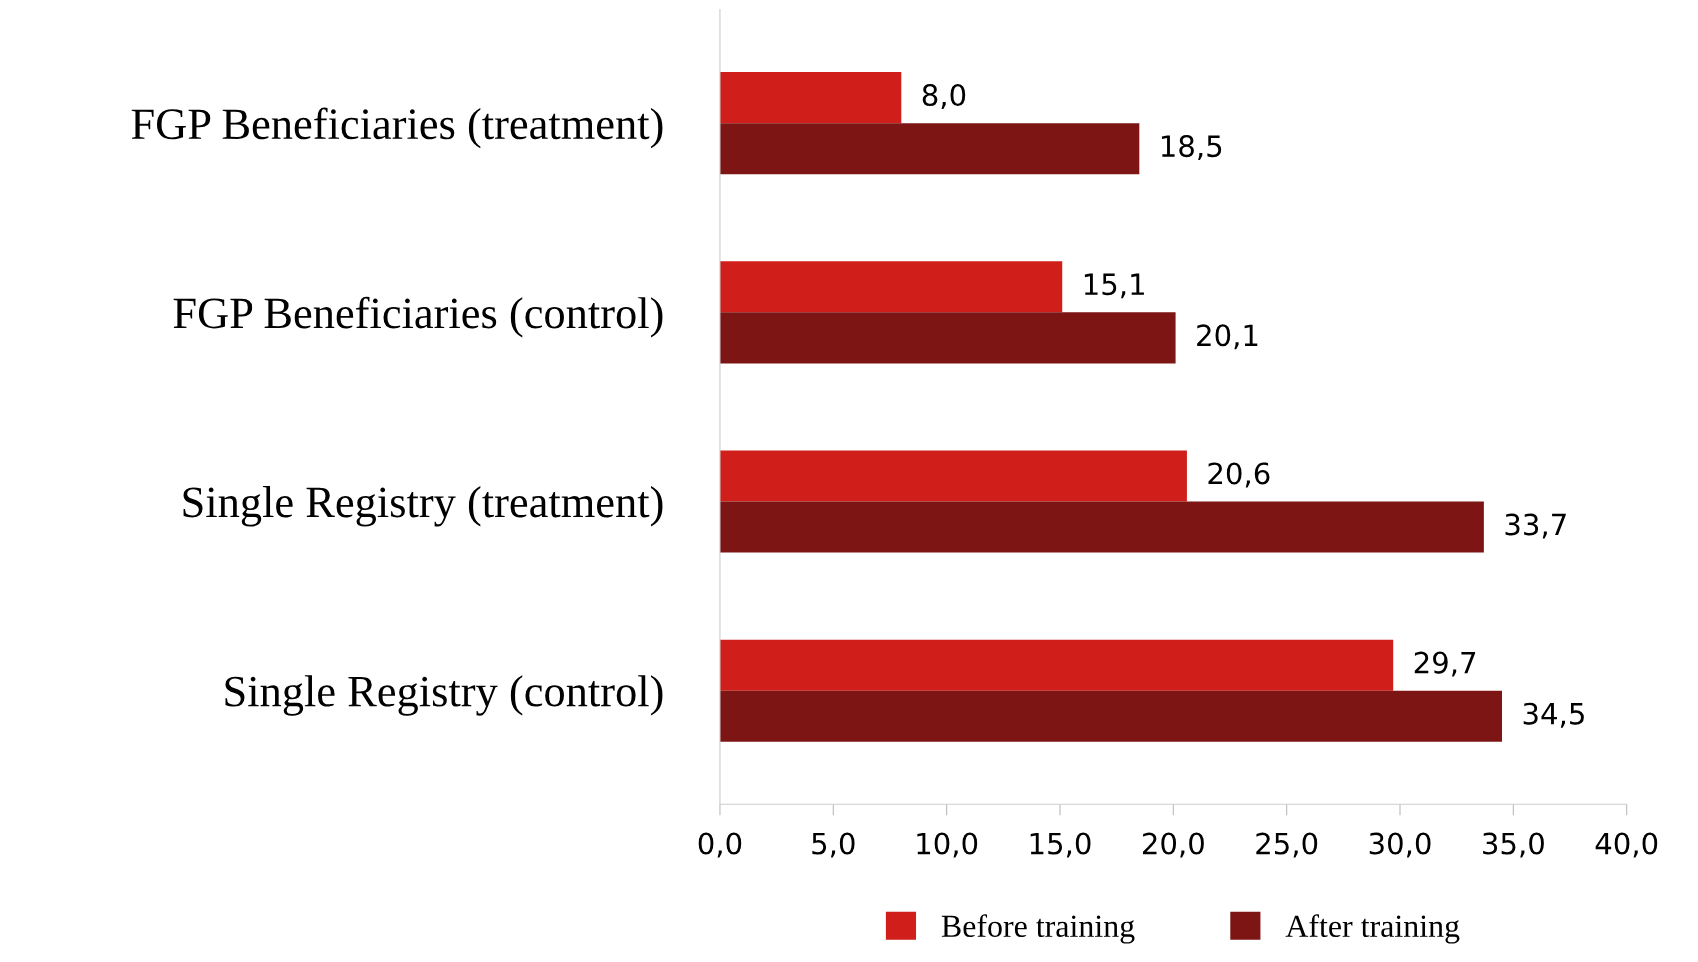 Image resolution: width=1698 pixels, height=962 pixels. I want to click on x-tick-label: 15,0, so click(1060, 845).